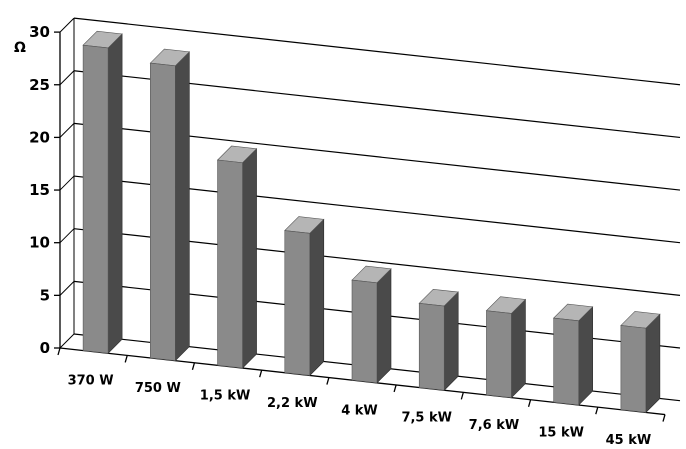  Describe the element at coordinates (494, 425) in the screenshot. I see `x-tick-label: 7,6 kW` at that location.